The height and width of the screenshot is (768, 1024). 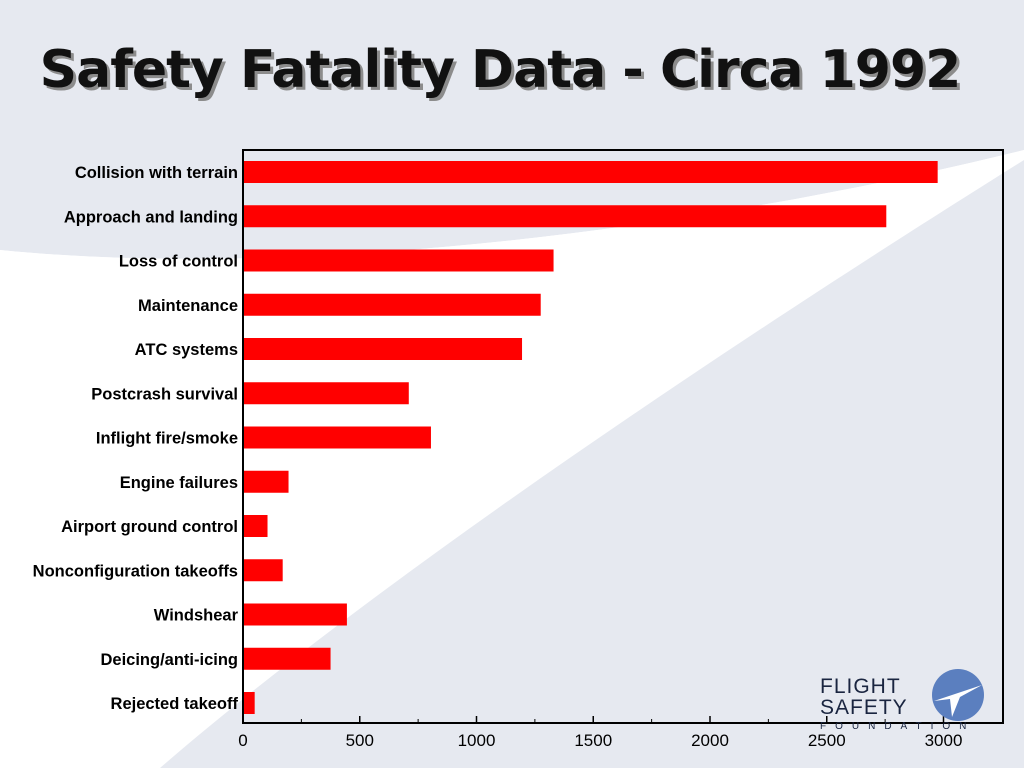 What do you see at coordinates (156, 173) in the screenshot?
I see `category-label: Collision with terrain` at bounding box center [156, 173].